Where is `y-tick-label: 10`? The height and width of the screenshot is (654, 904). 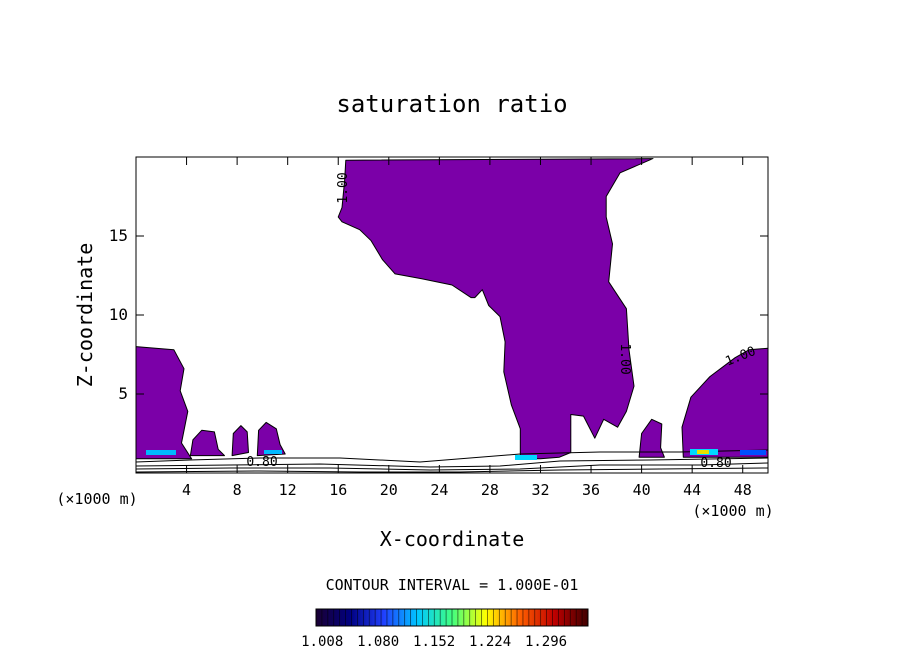
y-tick-label: 10 is located at coordinates (118, 314).